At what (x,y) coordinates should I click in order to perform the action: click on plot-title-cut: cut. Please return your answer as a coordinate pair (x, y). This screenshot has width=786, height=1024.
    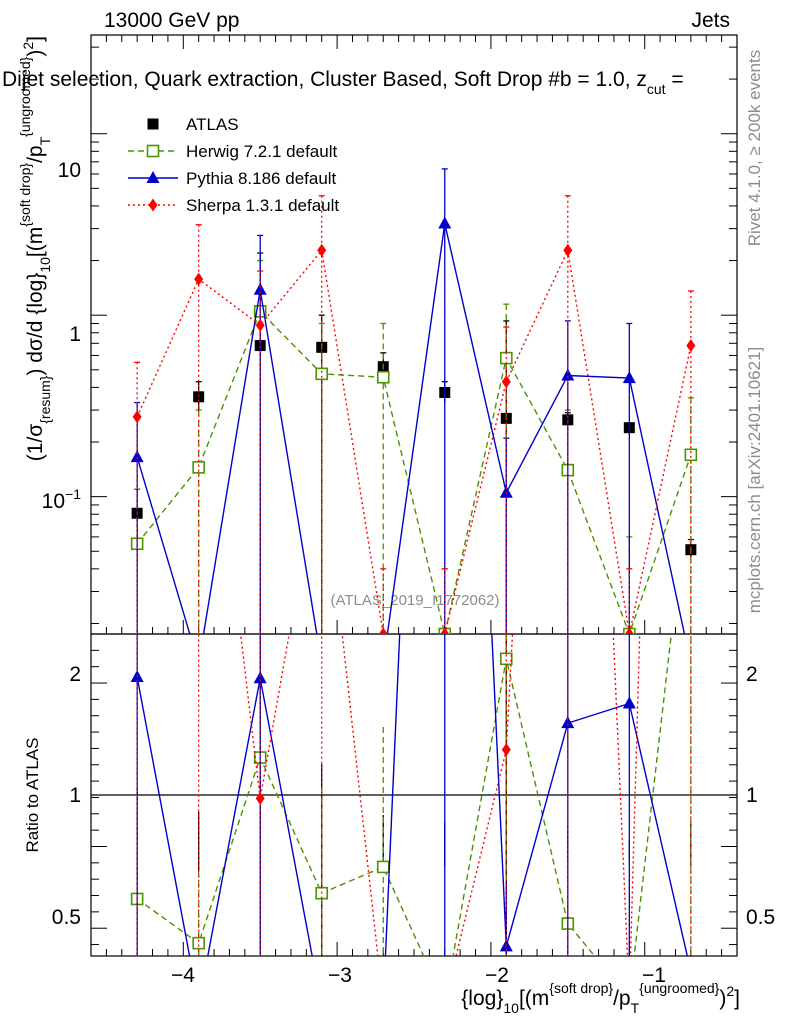
    Looking at the image, I should click on (656, 89).